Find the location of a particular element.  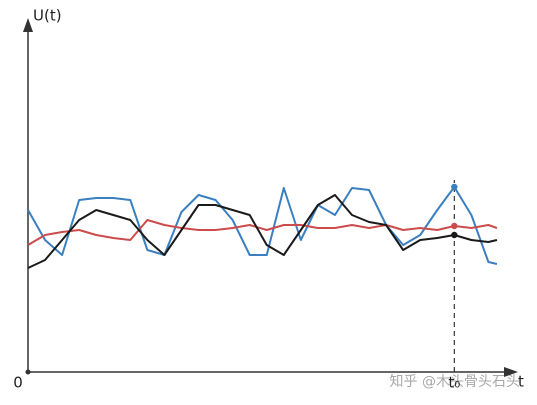

x-tick-label: 0 is located at coordinates (18, 383).